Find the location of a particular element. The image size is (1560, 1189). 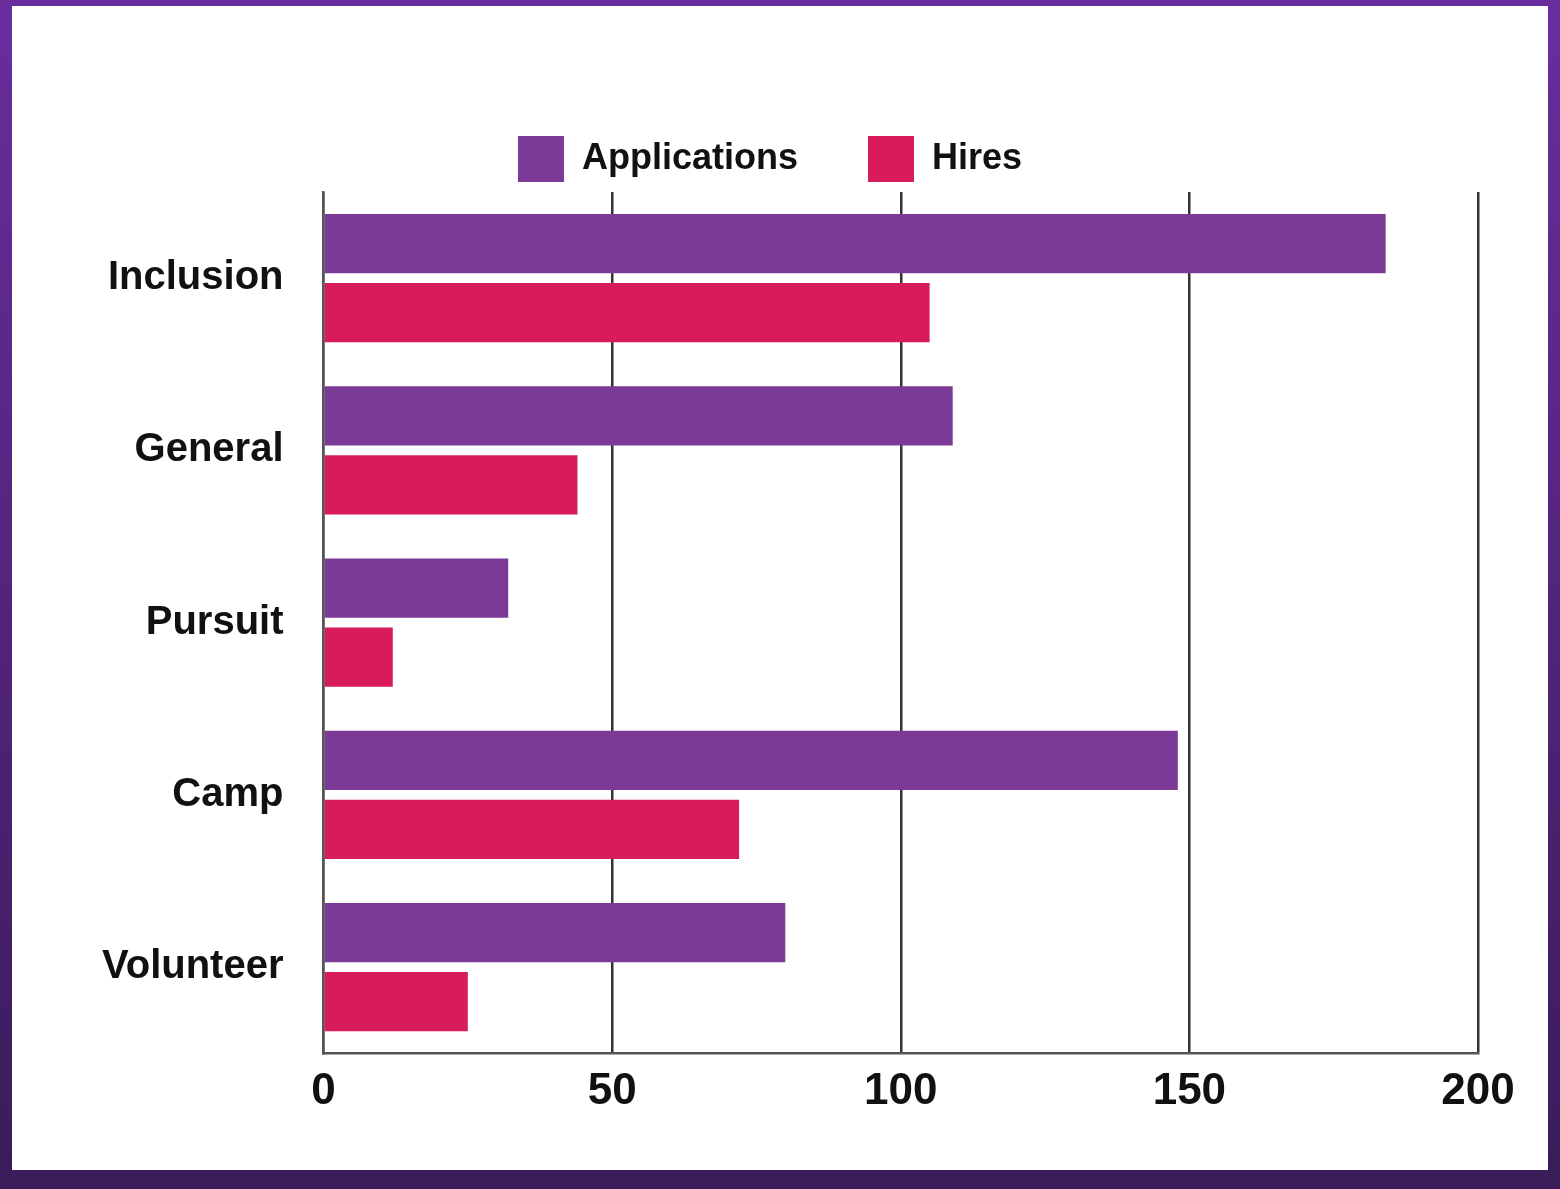

y-tick-label: Camp is located at coordinates (228, 791).